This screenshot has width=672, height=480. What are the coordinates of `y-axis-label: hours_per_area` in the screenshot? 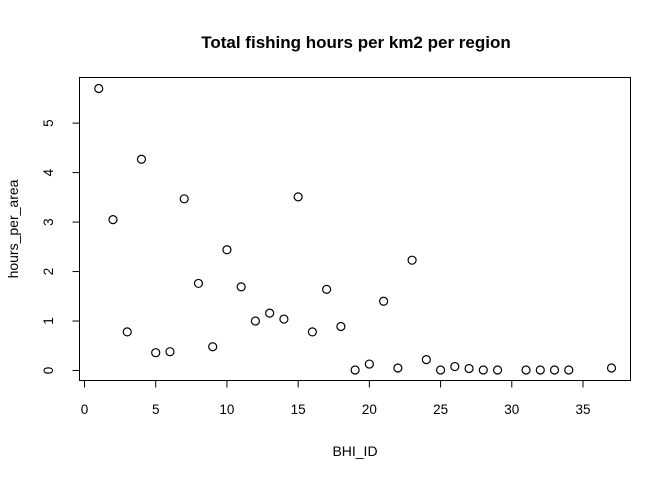 It's located at (13, 228).